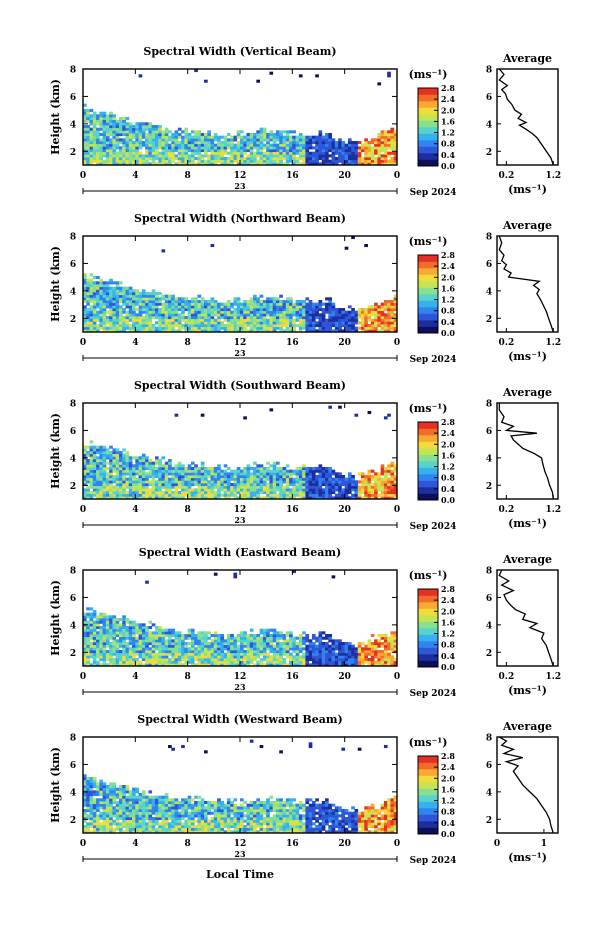 The image size is (612, 933). What do you see at coordinates (553, 510) in the screenshot?
I see `average-x-tick-label: 1.2` at bounding box center [553, 510].